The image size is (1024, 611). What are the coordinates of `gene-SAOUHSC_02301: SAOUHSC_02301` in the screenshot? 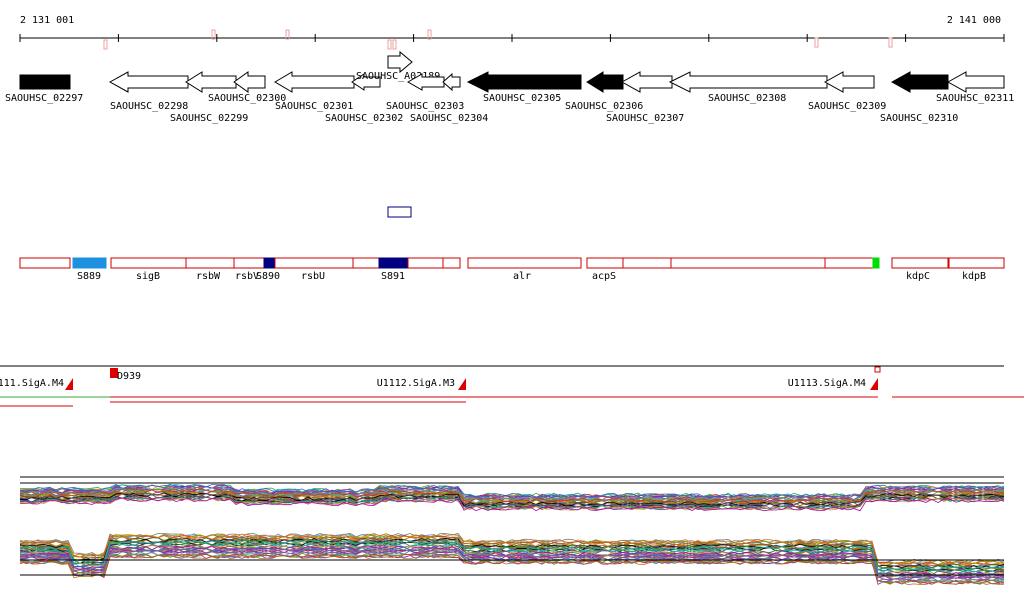 It's located at (314, 91).